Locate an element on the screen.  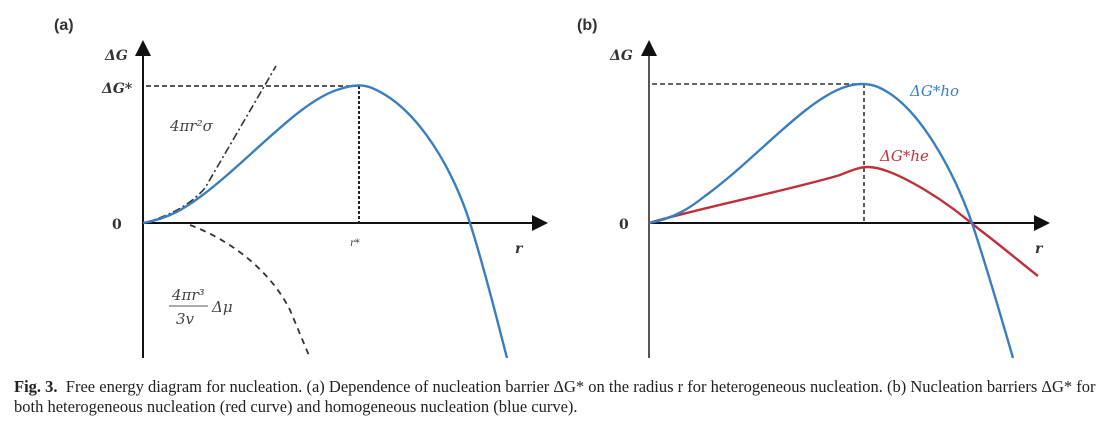
panel-a-label: (a) is located at coordinates (64, 25).